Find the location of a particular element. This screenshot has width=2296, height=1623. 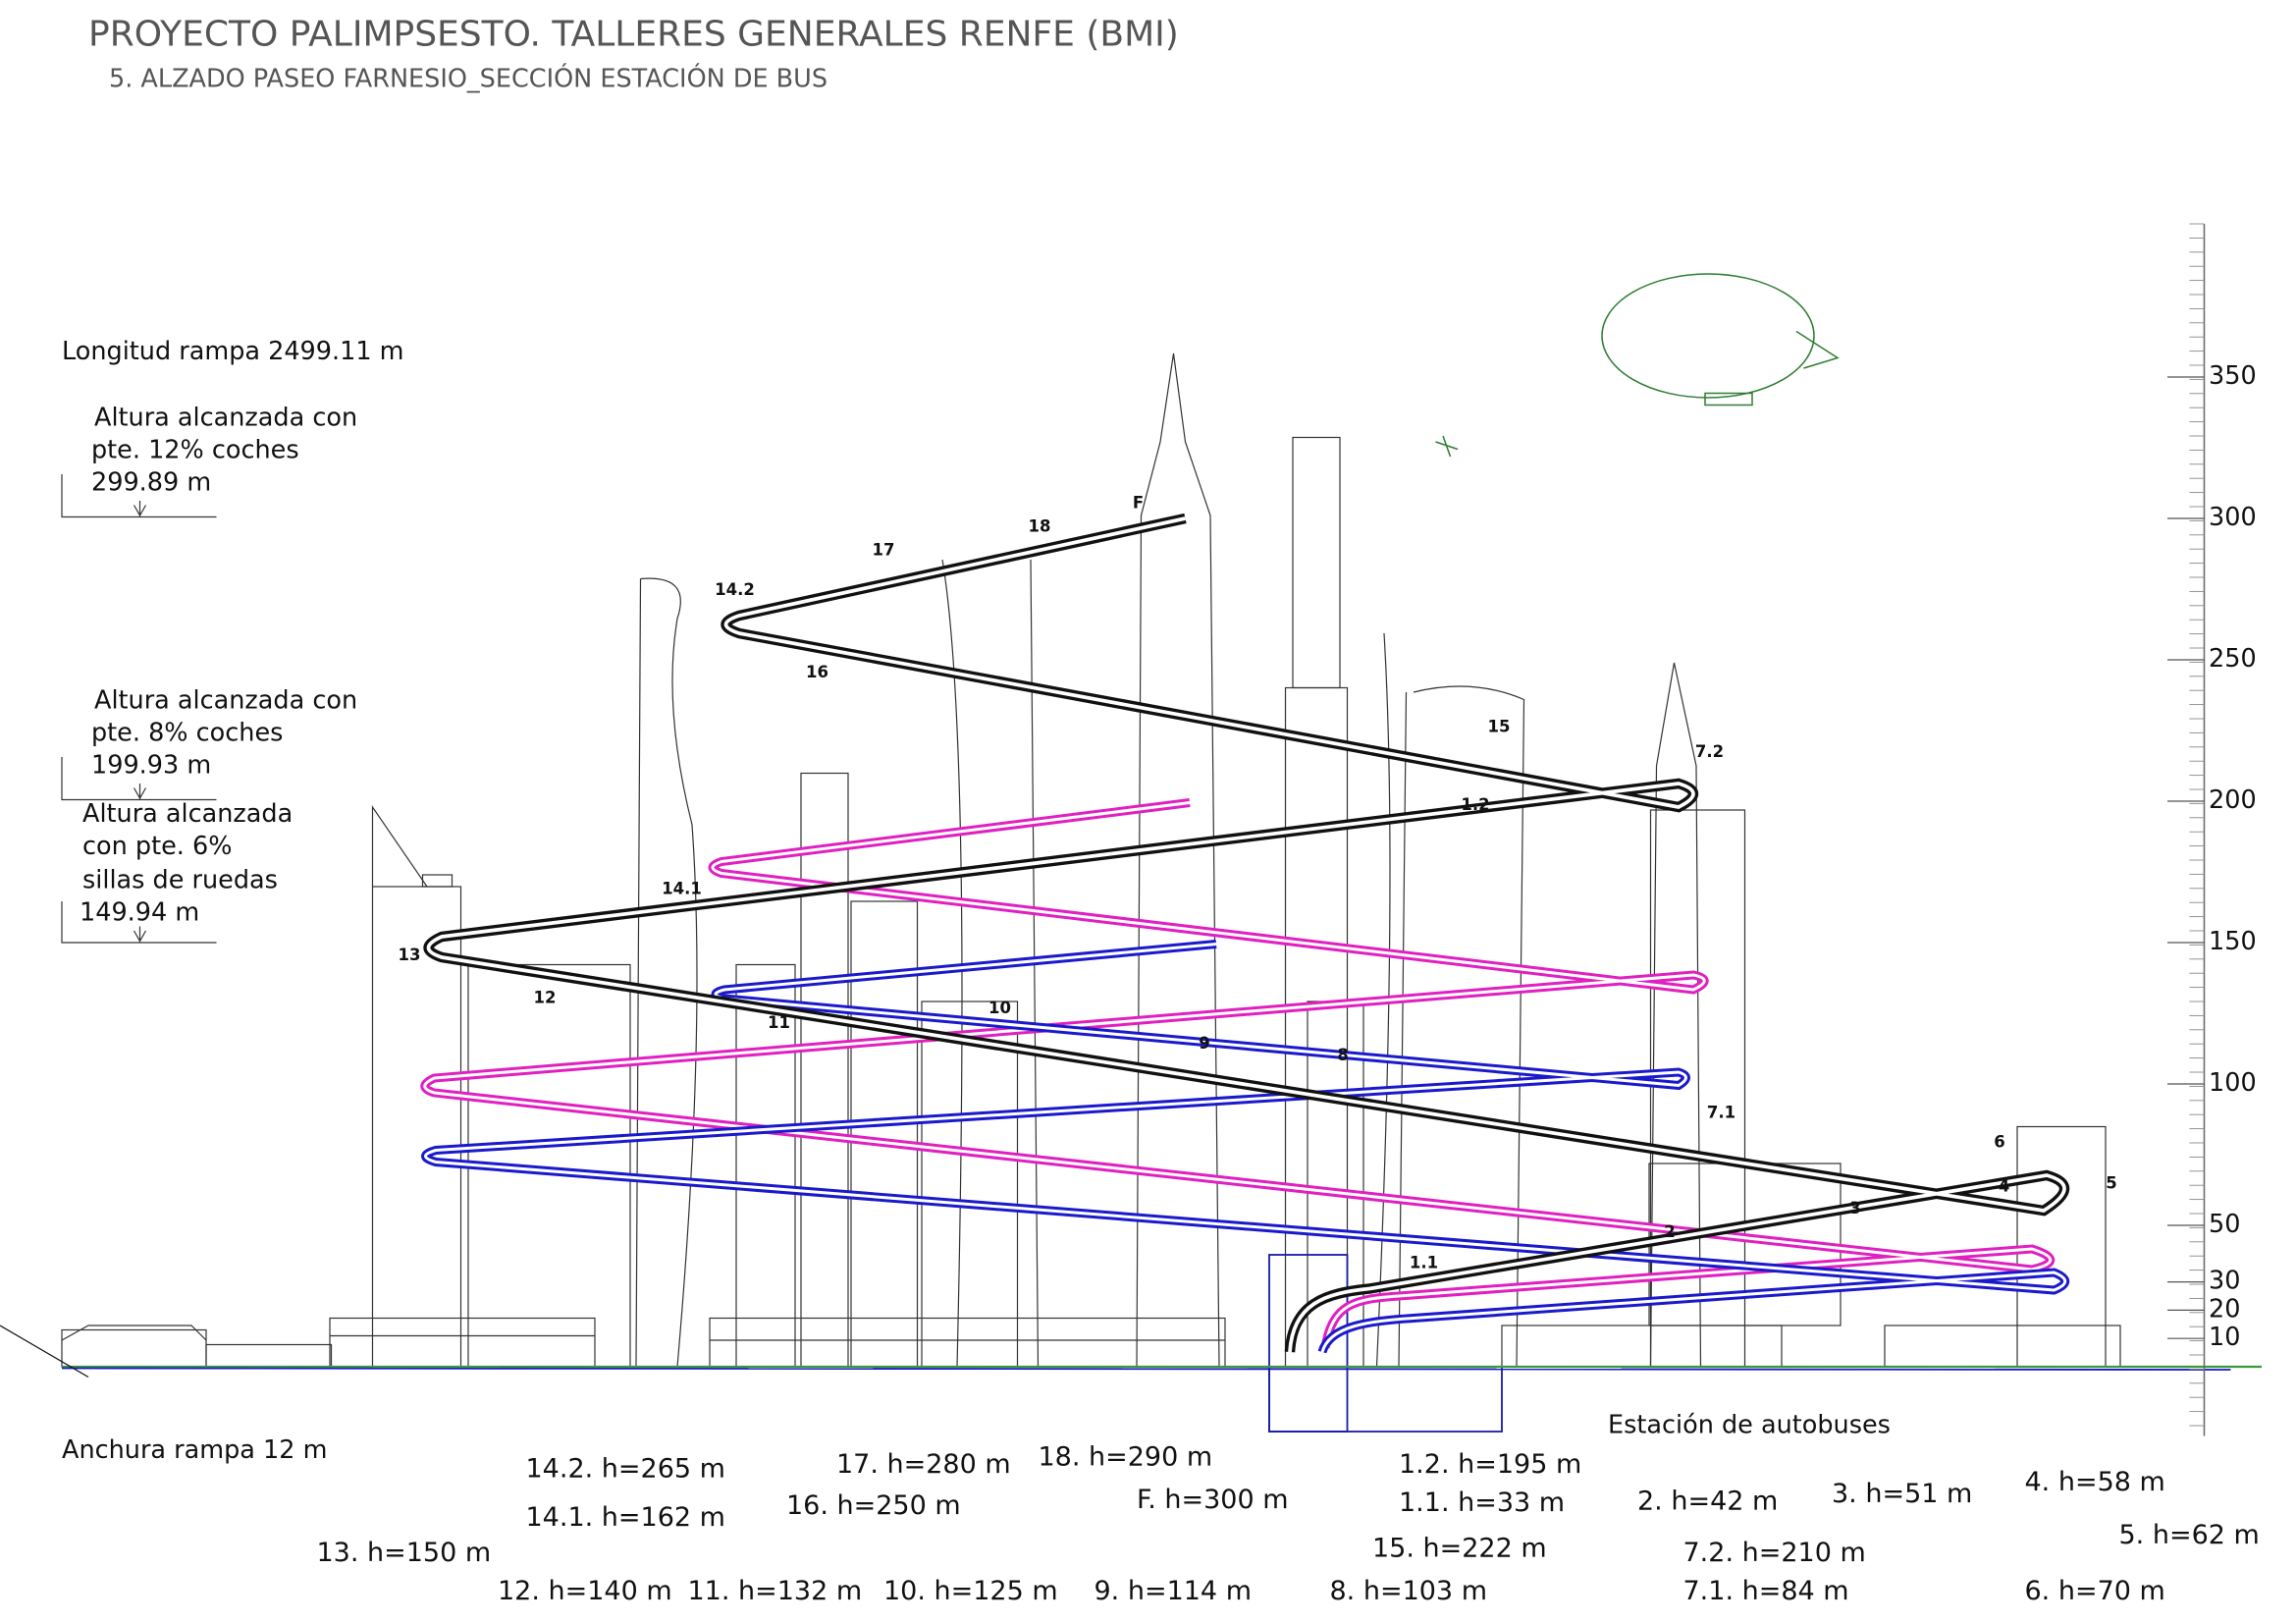

node-label: 10 is located at coordinates (1000, 1008).